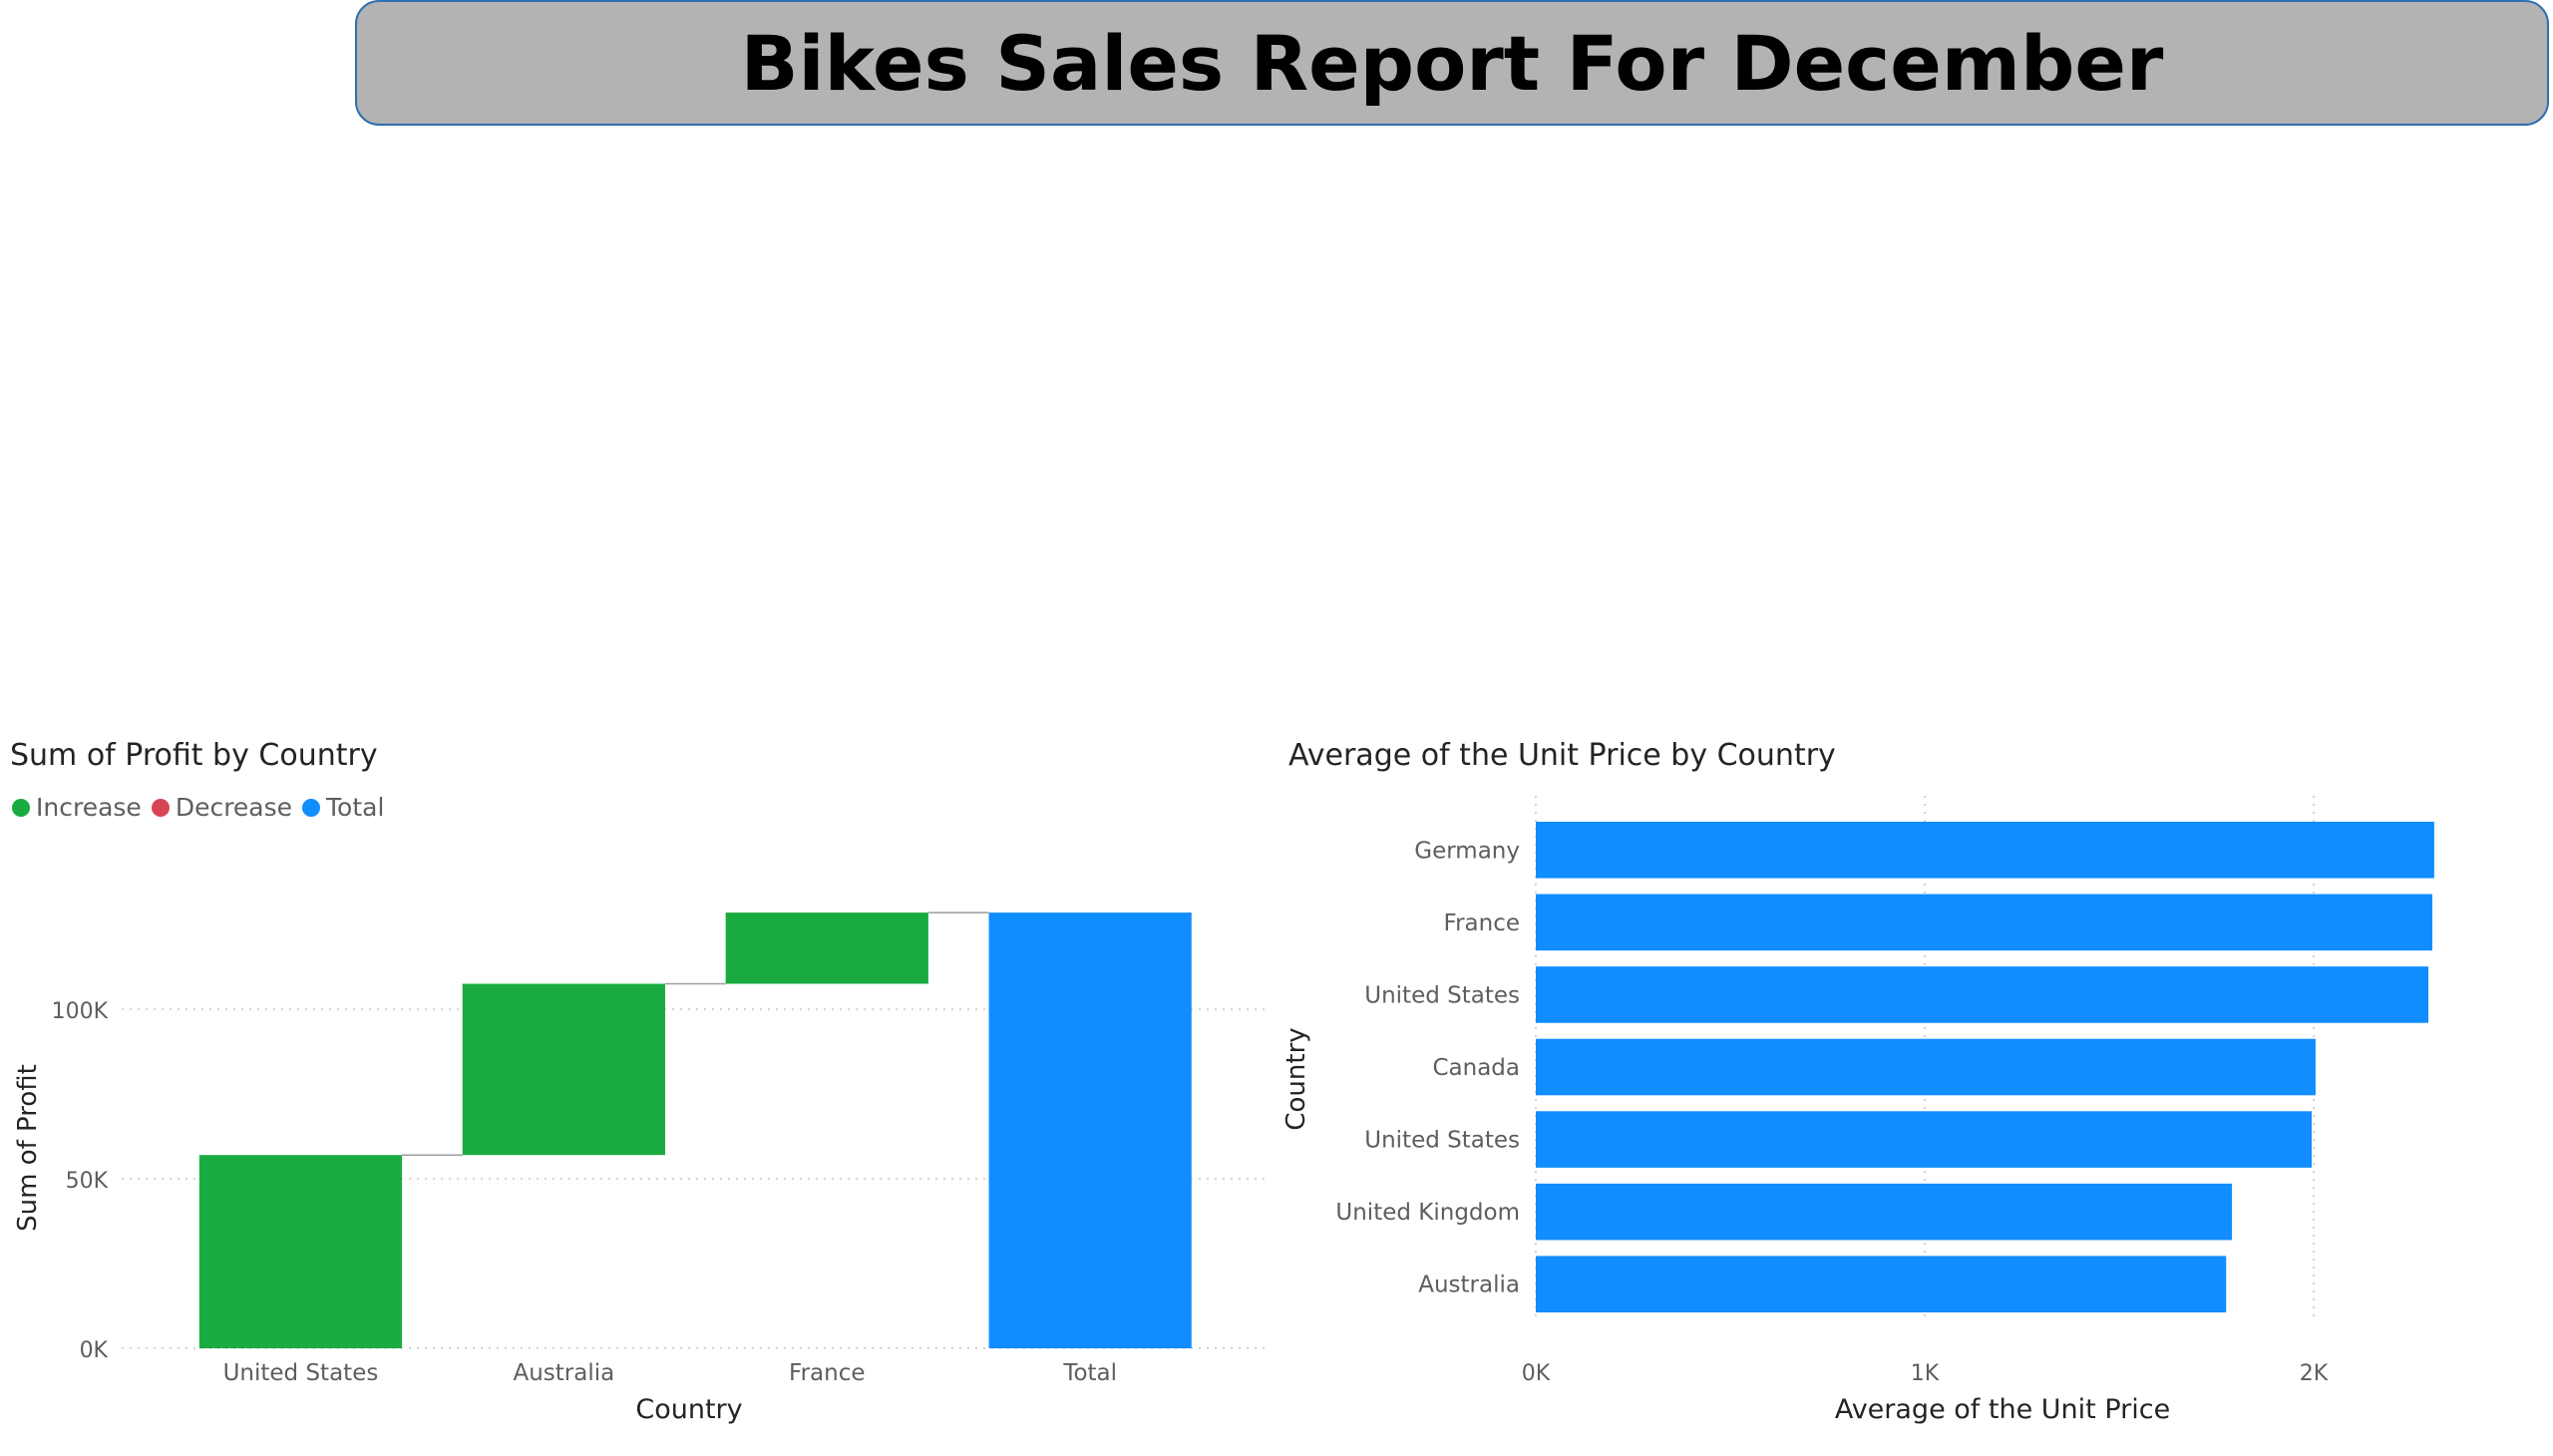  Describe the element at coordinates (312, 807) in the screenshot. I see `legend-total-dot` at that location.